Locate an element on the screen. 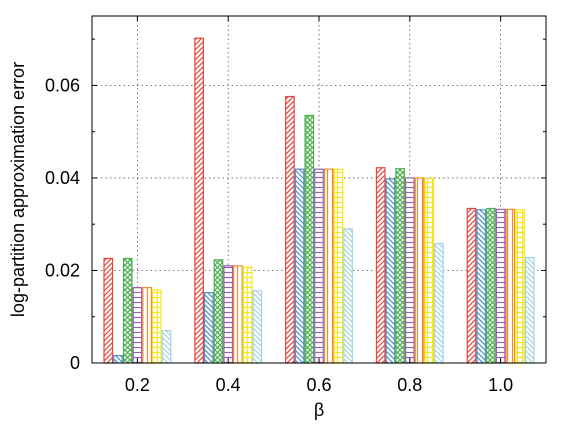 Image resolution: width=576 pixels, height=432 pixels. x-tick-label: 1.0 is located at coordinates (500, 385).